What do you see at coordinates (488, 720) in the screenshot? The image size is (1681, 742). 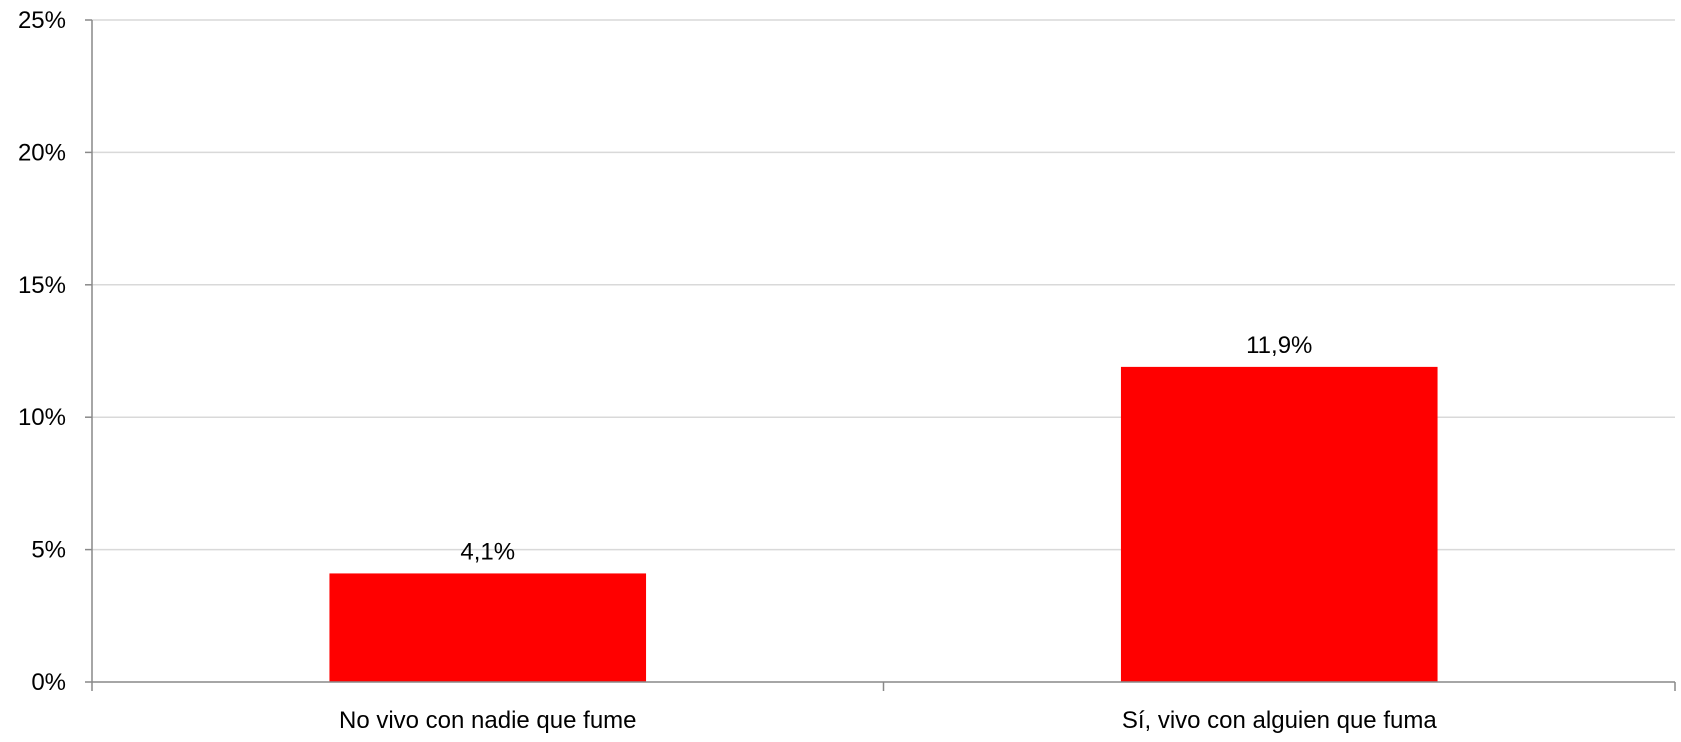 I see `x-tick-label: No vivo con nadie que fume` at bounding box center [488, 720].